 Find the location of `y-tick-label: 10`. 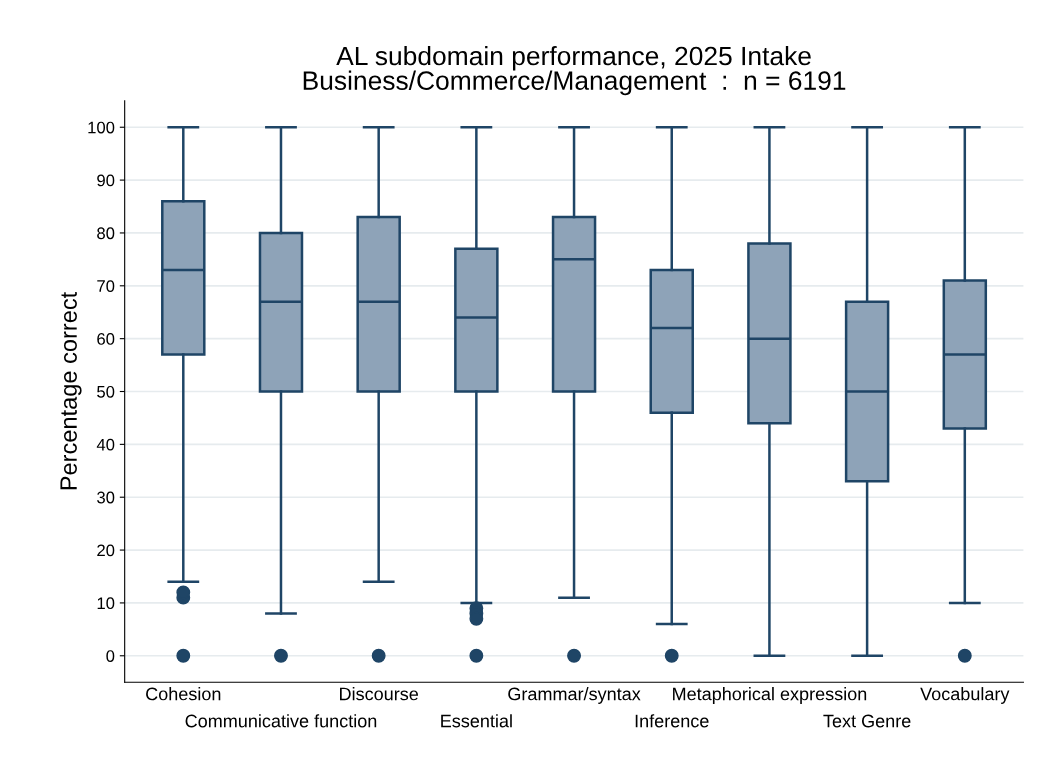

y-tick-label: 10 is located at coordinates (106, 603).